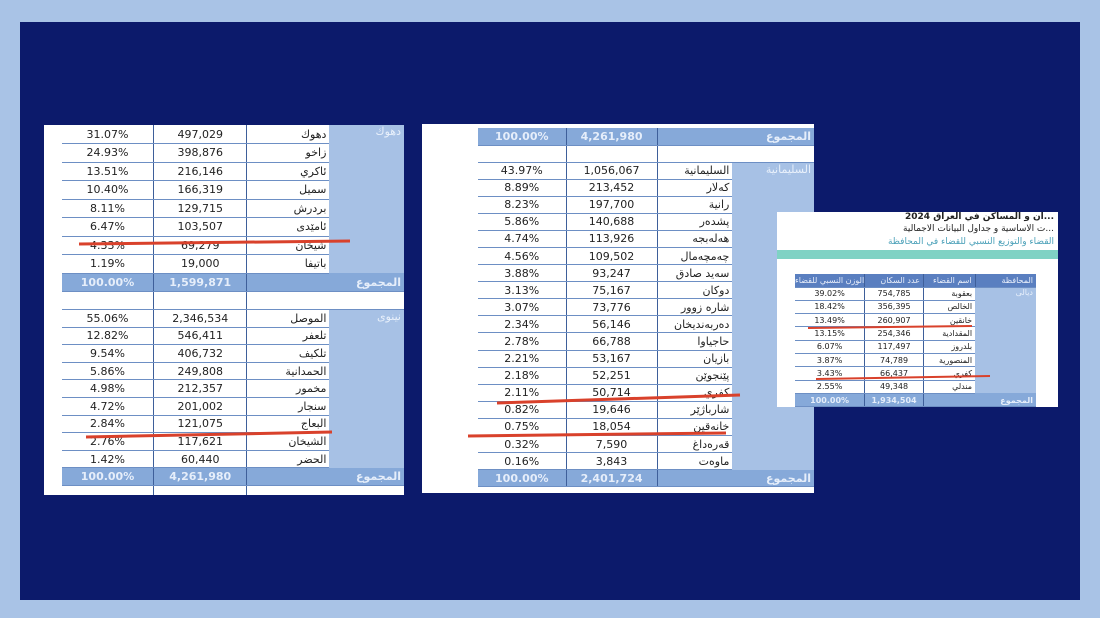 The height and width of the screenshot is (618, 1100). Describe the element at coordinates (611, 341) in the screenshot. I see `population-cell: 66,788` at that location.